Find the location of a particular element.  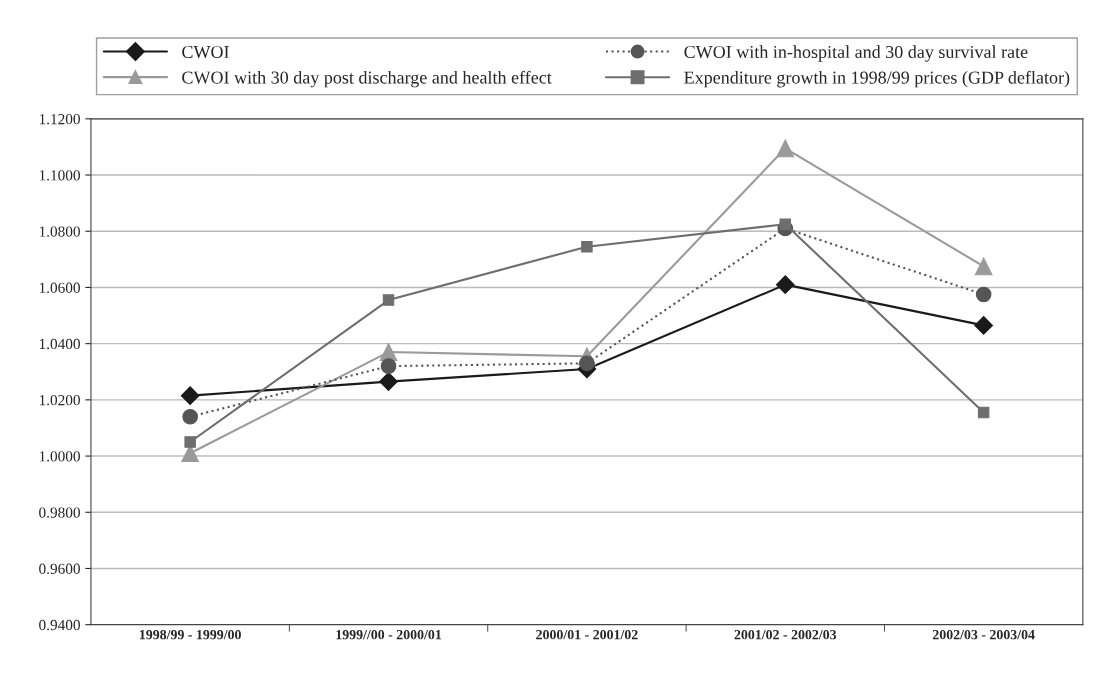

y-tick-label: 1.0400 is located at coordinates (59, 344).